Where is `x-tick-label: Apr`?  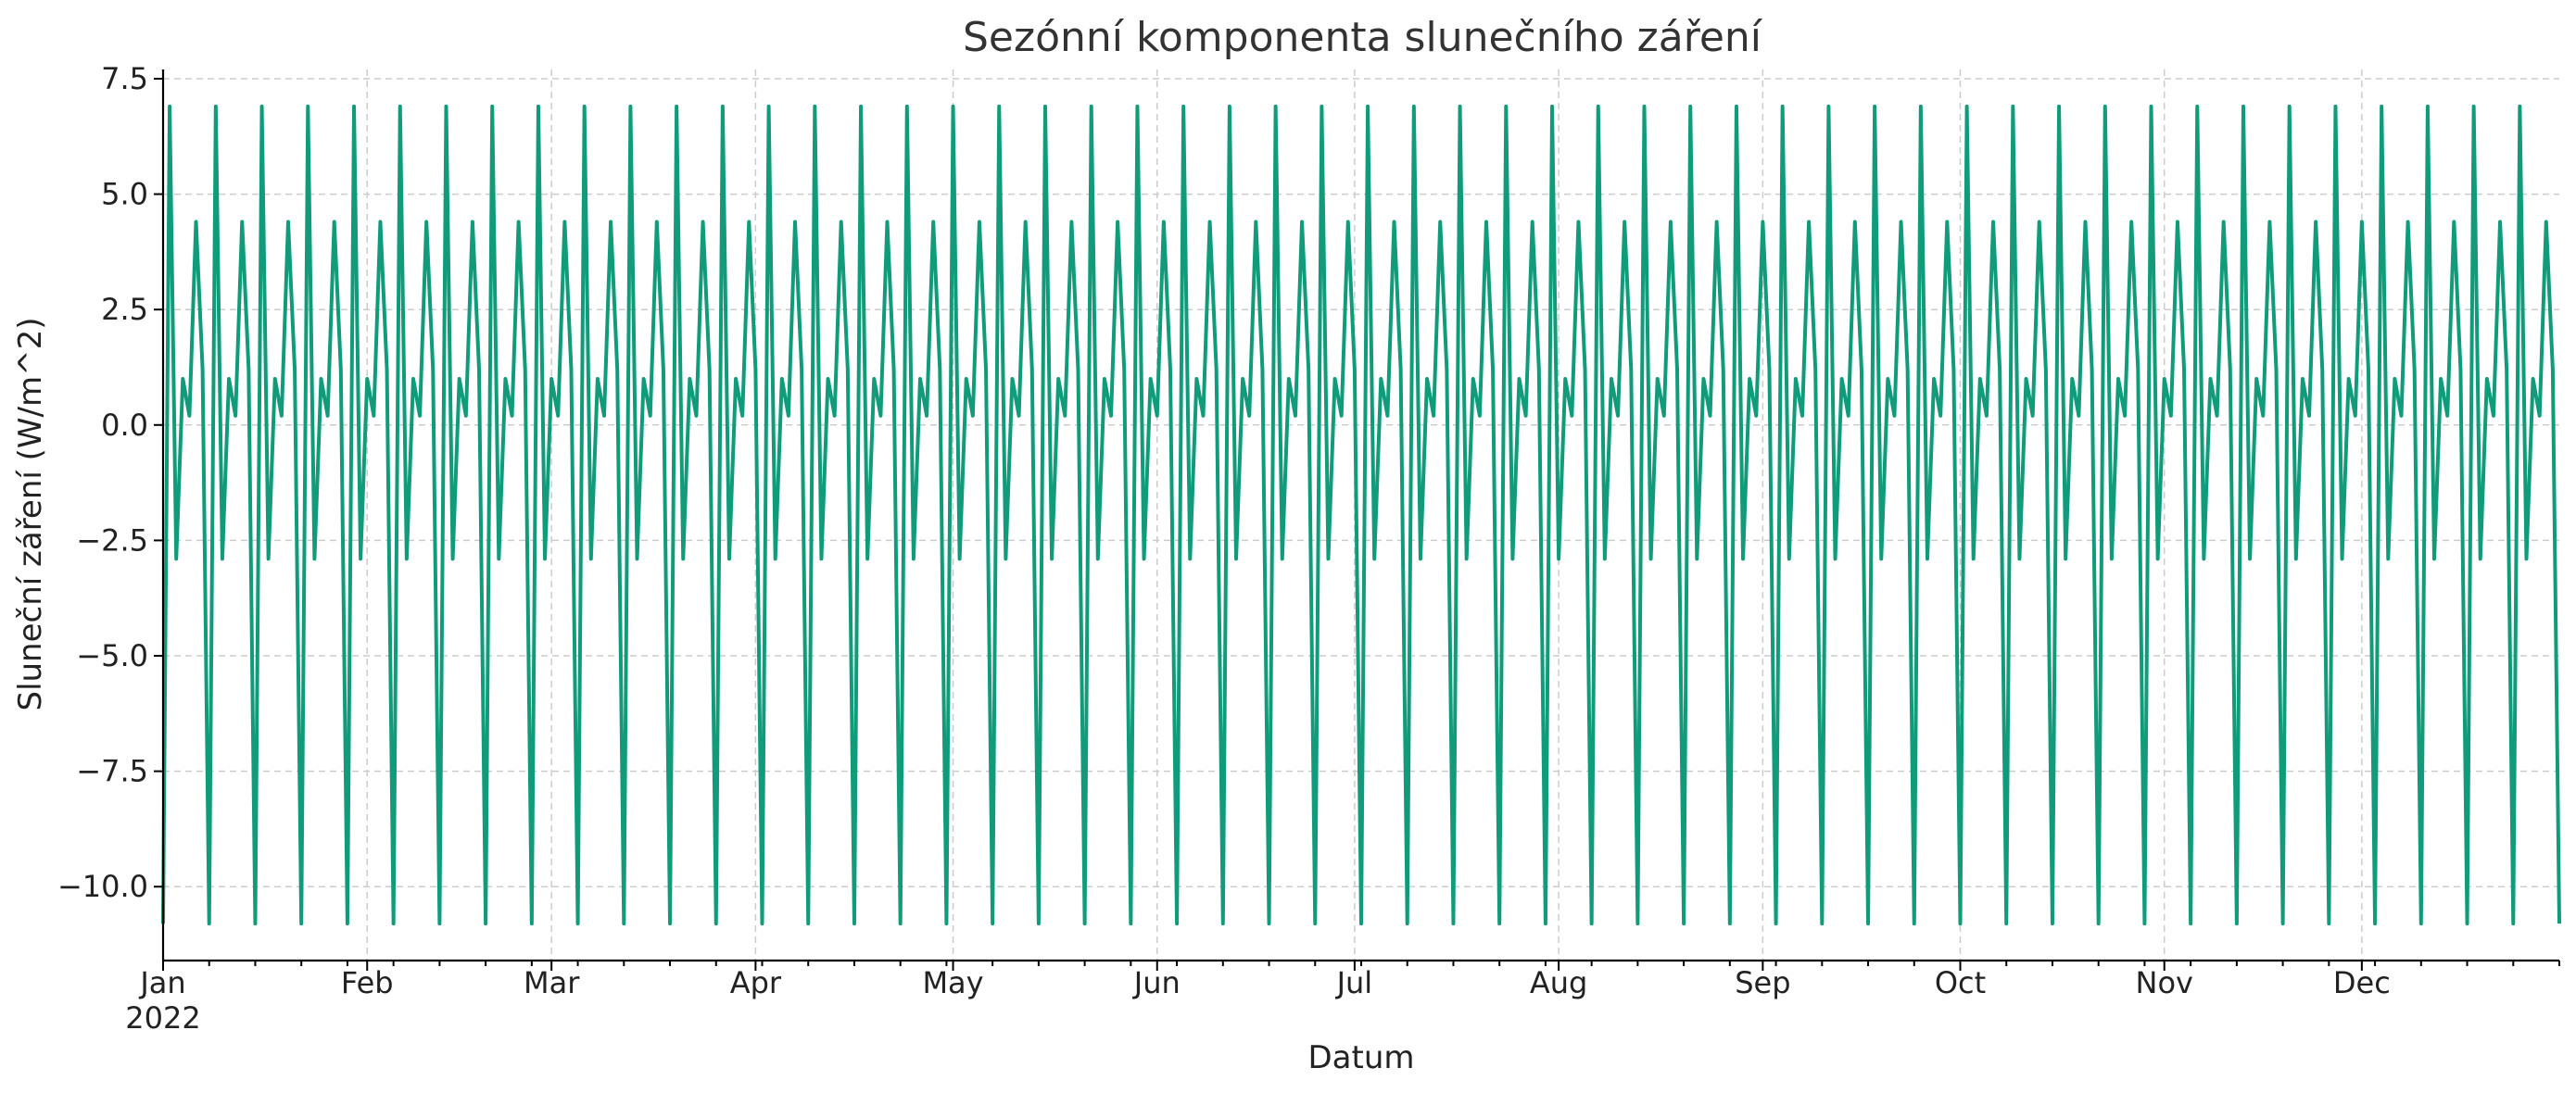
x-tick-label: Apr is located at coordinates (756, 982).